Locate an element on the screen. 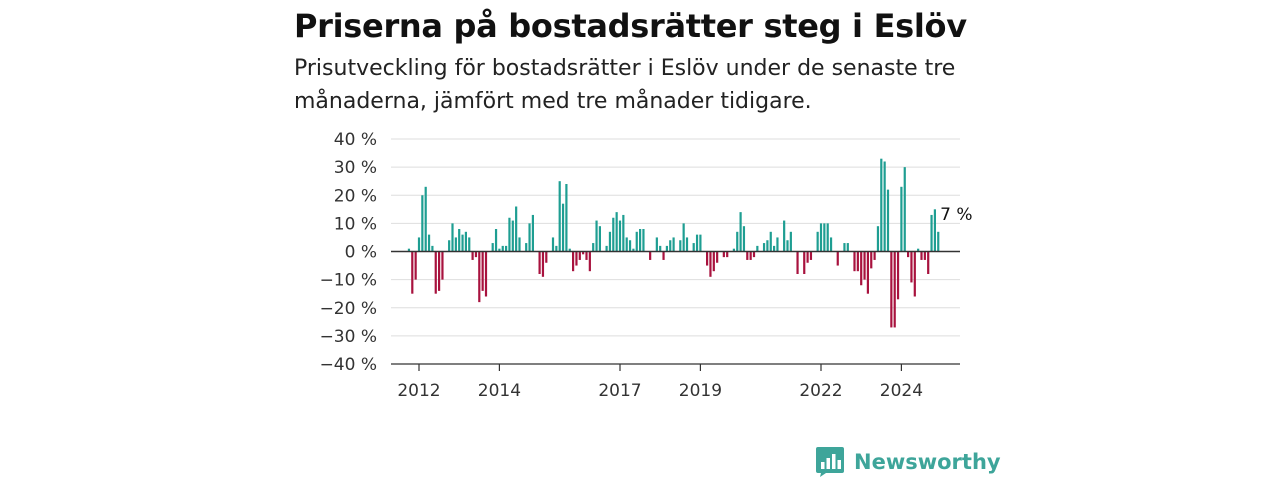 The height and width of the screenshot is (480, 1280). latest-value-annotation: 7 % is located at coordinates (956, 215).